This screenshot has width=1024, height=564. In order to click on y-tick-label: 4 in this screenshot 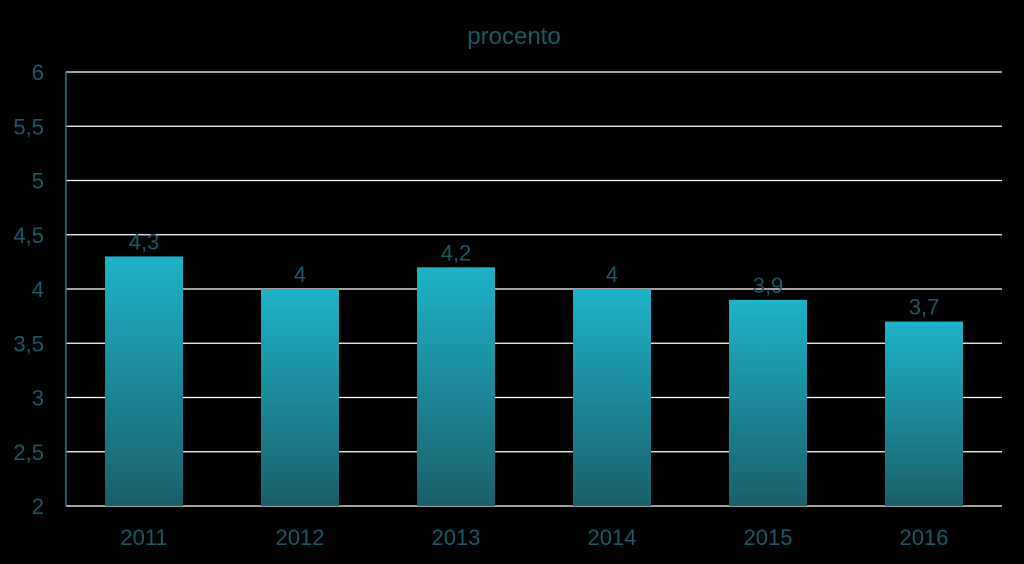, I will do `click(38, 289)`.